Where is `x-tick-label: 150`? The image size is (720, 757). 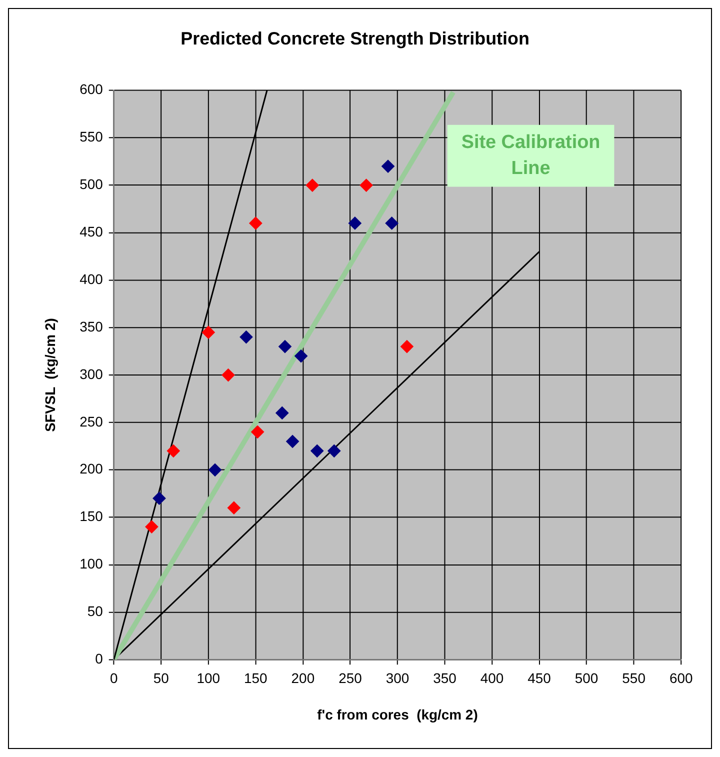
x-tick-label: 150 is located at coordinates (256, 678).